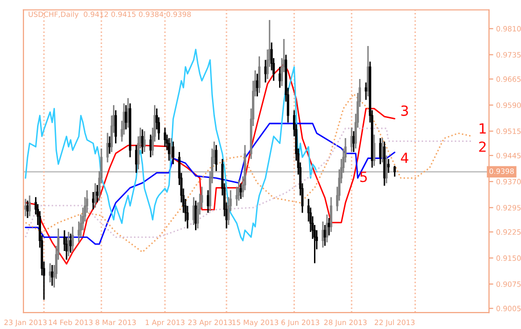 The height and width of the screenshot is (329, 521). What do you see at coordinates (404, 110) in the screenshot?
I see `annotation: 3` at bounding box center [404, 110].